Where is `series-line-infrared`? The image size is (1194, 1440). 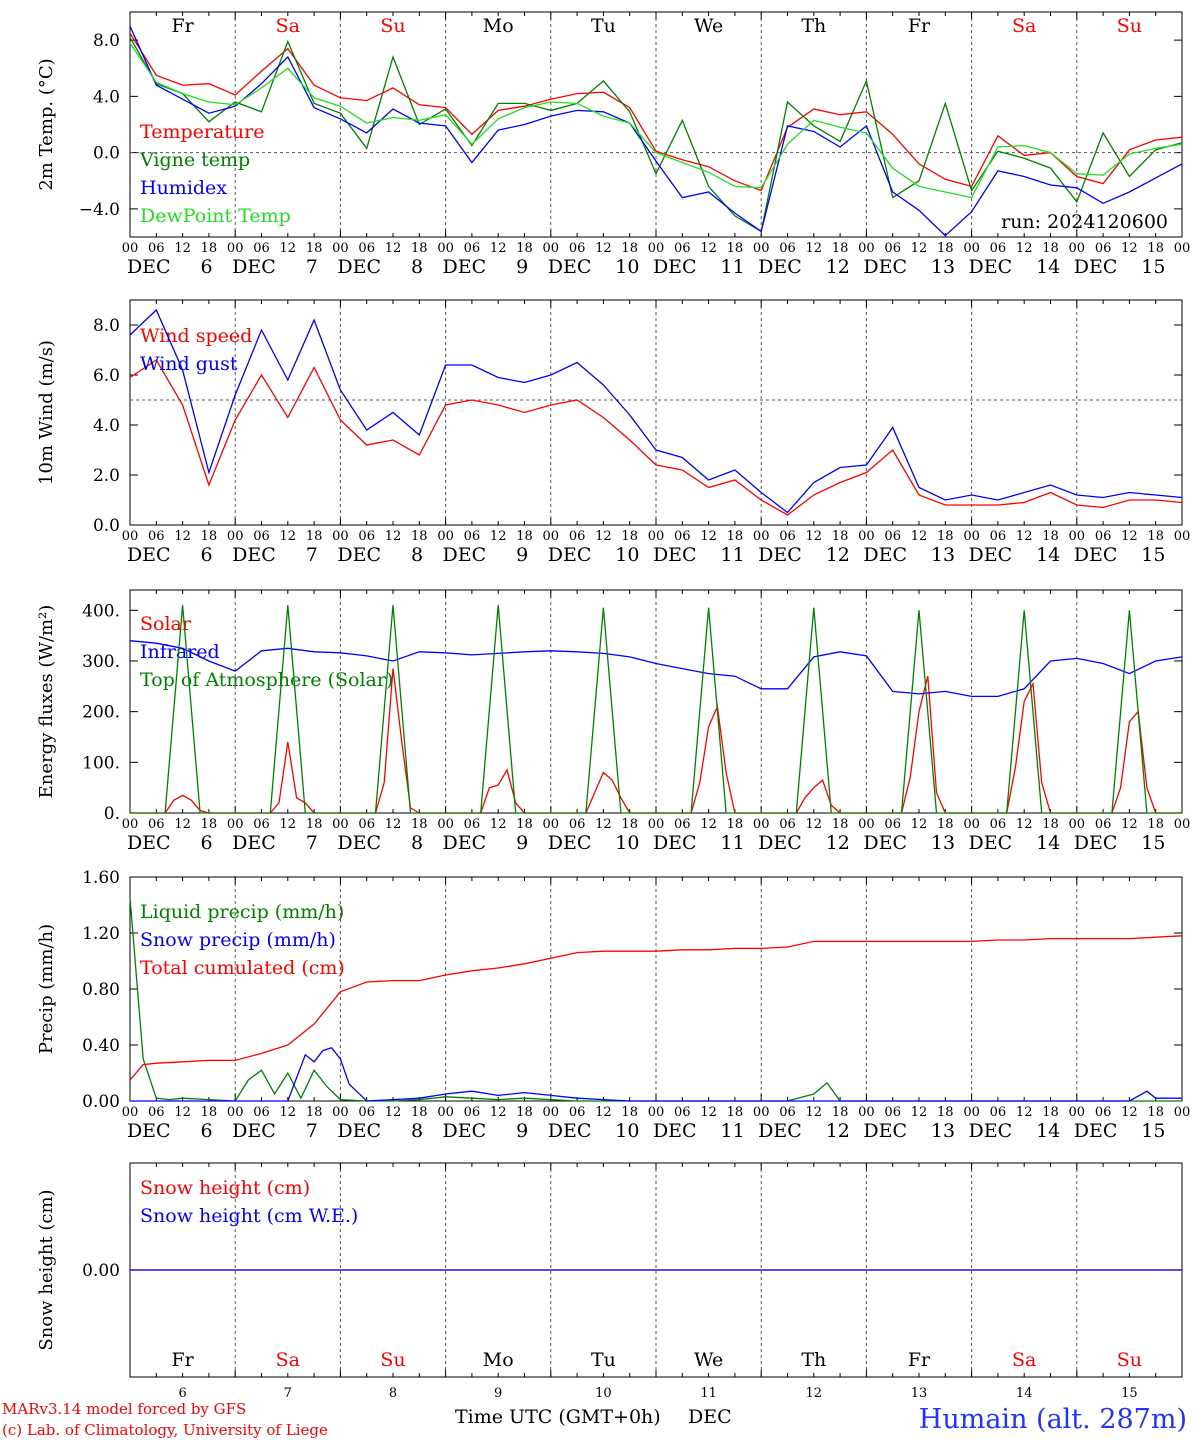
series-line-infrared is located at coordinates (656, 669).